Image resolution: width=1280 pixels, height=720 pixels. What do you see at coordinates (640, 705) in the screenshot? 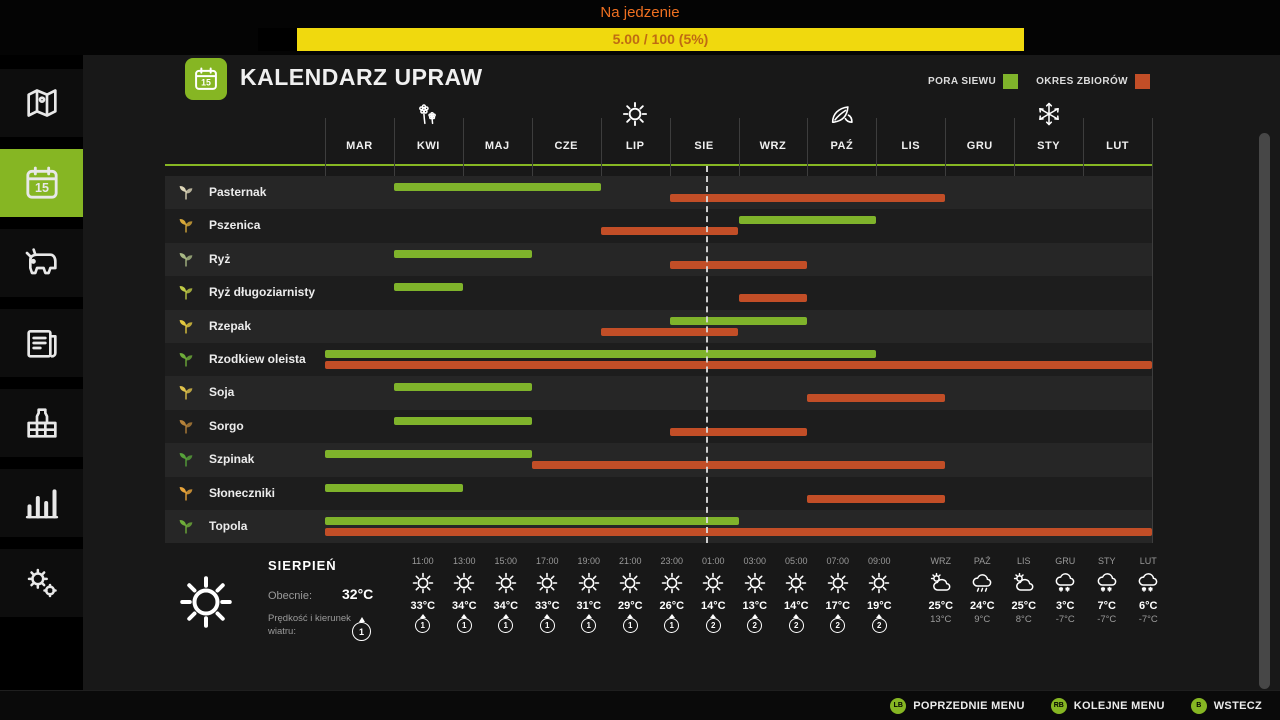
I see `bottom-bar: LB POPRZEDNIE MENU RB KOLEJNE MENU B WSTECZ` at bounding box center [640, 705].